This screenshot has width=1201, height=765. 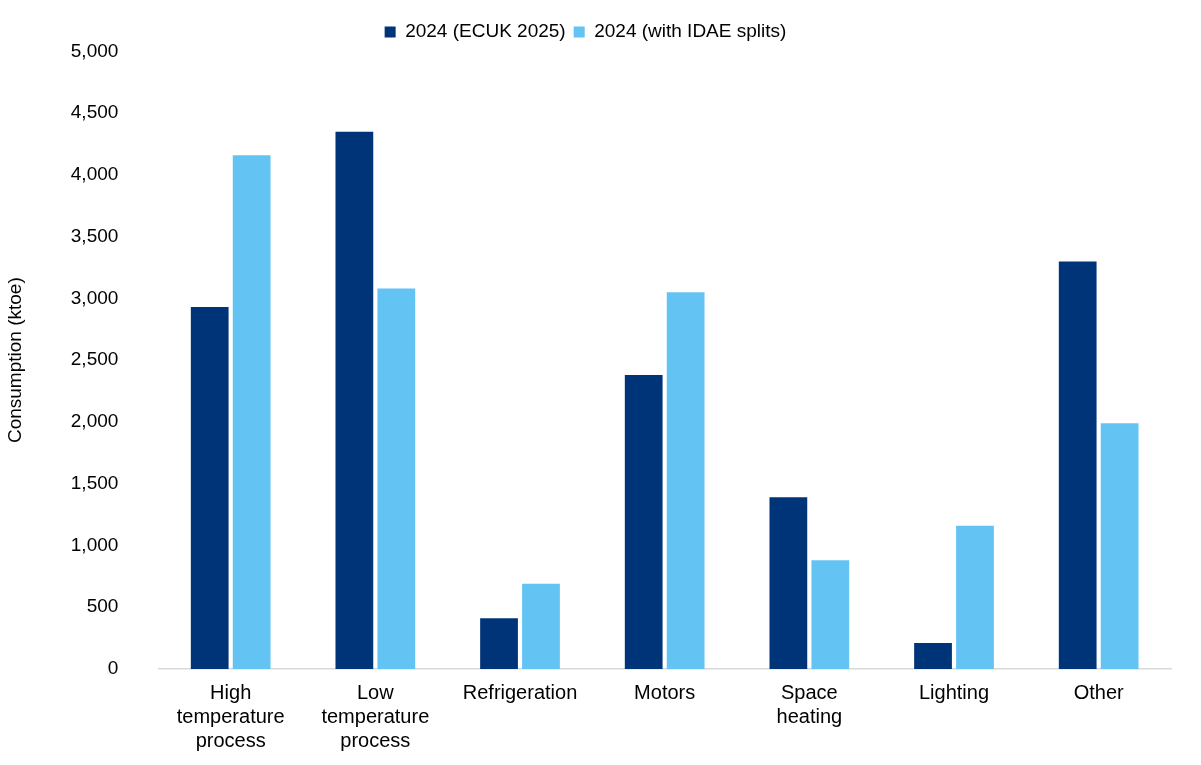 I want to click on y-tick-label: 3,000, so click(x=94, y=297).